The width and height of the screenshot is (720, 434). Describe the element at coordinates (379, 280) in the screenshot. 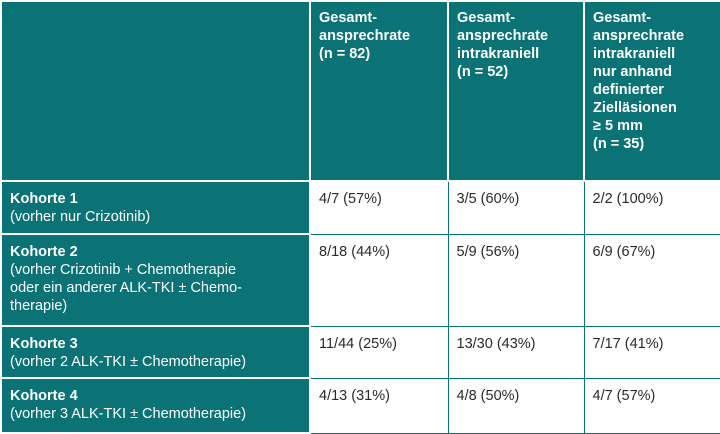

I see `table-cell: 8/18 (44%)` at that location.